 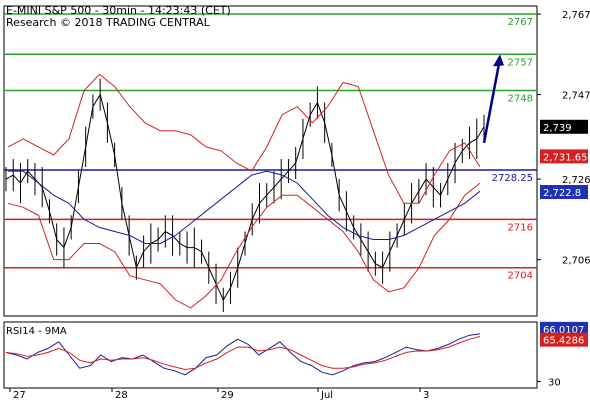 I want to click on chart-subtitle: Research © 2018 TRADING CENTRAL, so click(x=108, y=22).